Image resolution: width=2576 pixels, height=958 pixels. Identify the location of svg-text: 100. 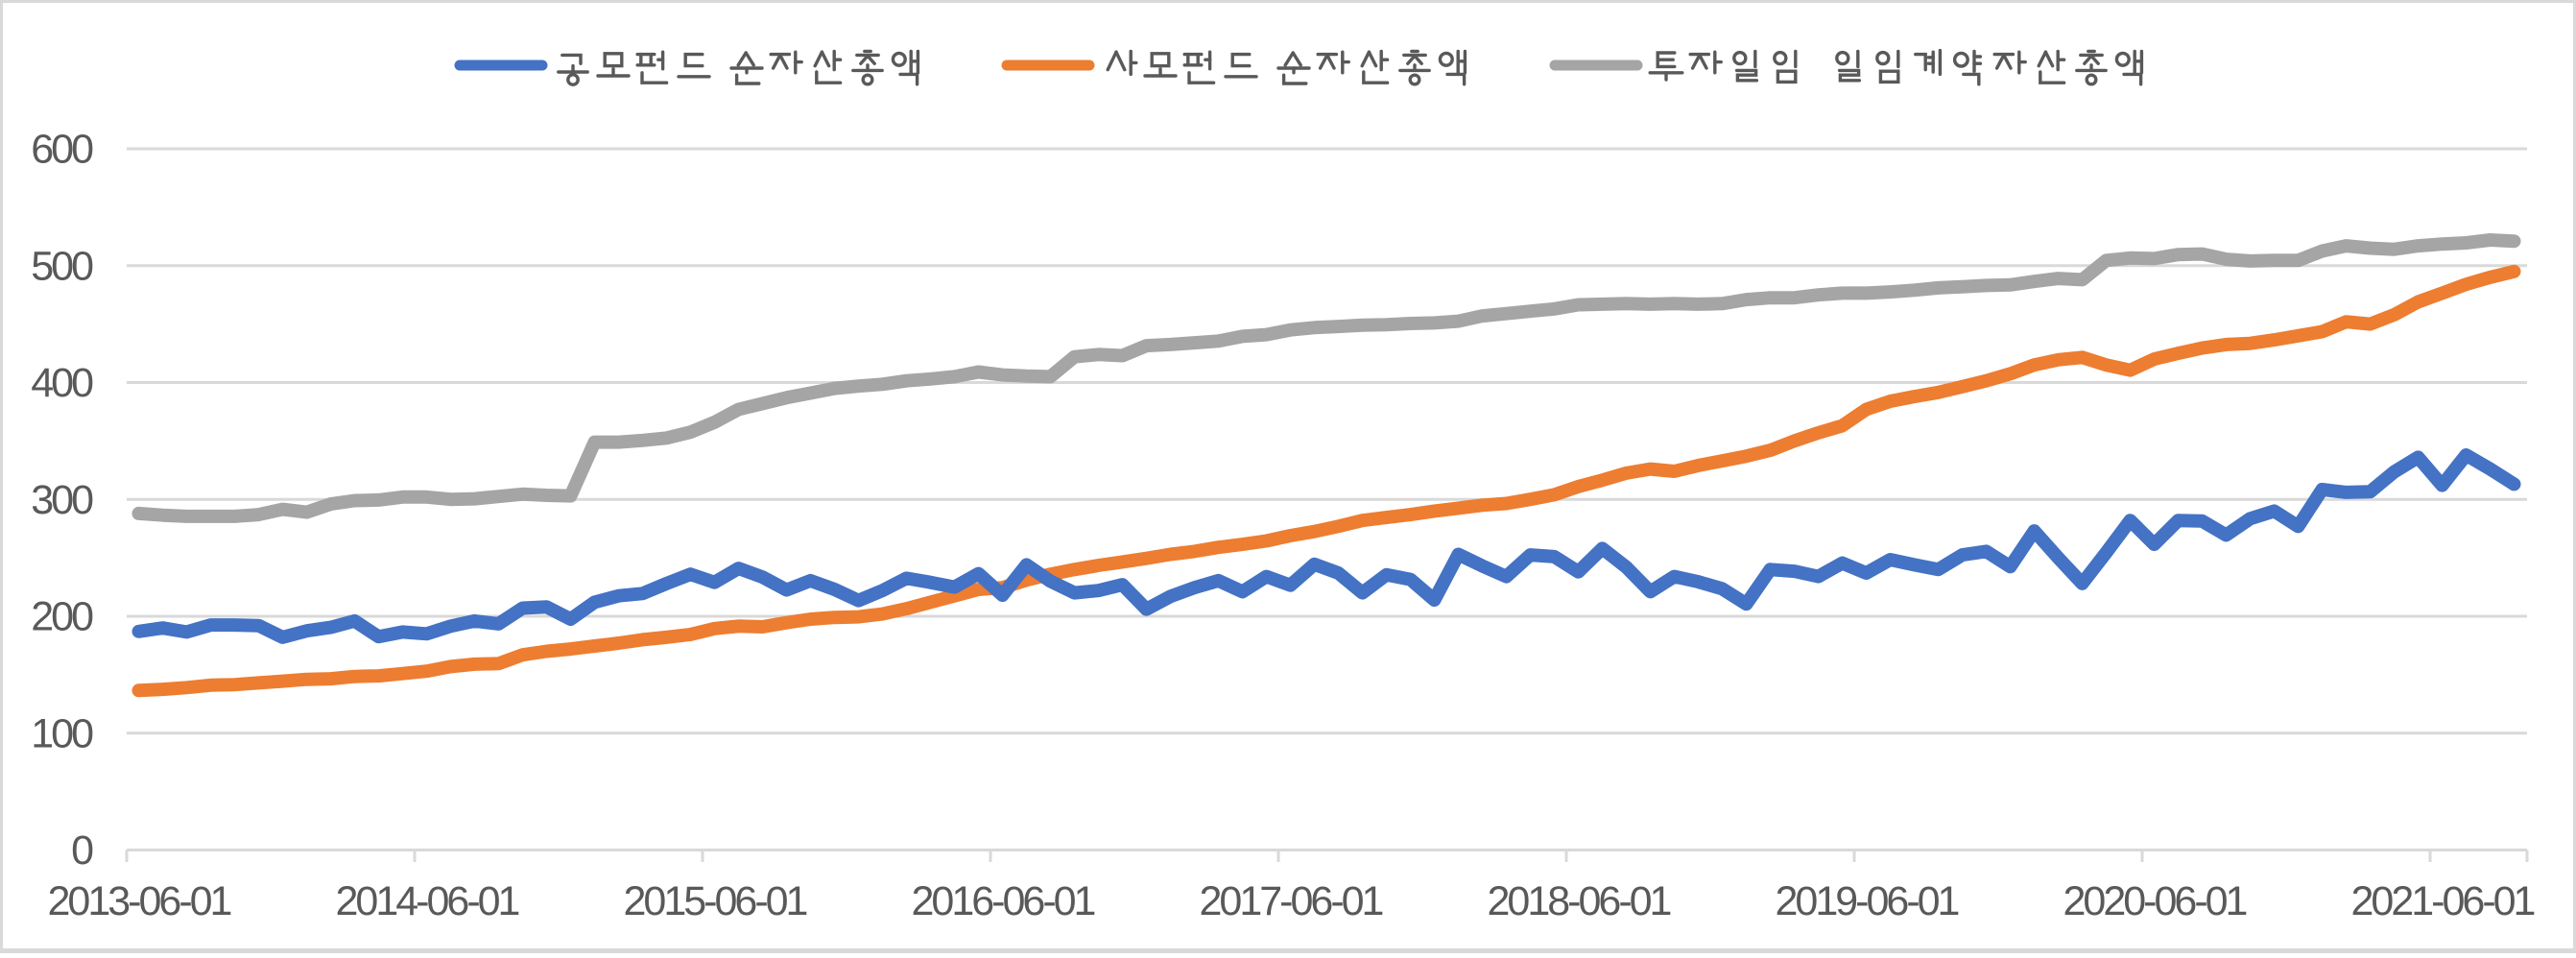
(62, 733).